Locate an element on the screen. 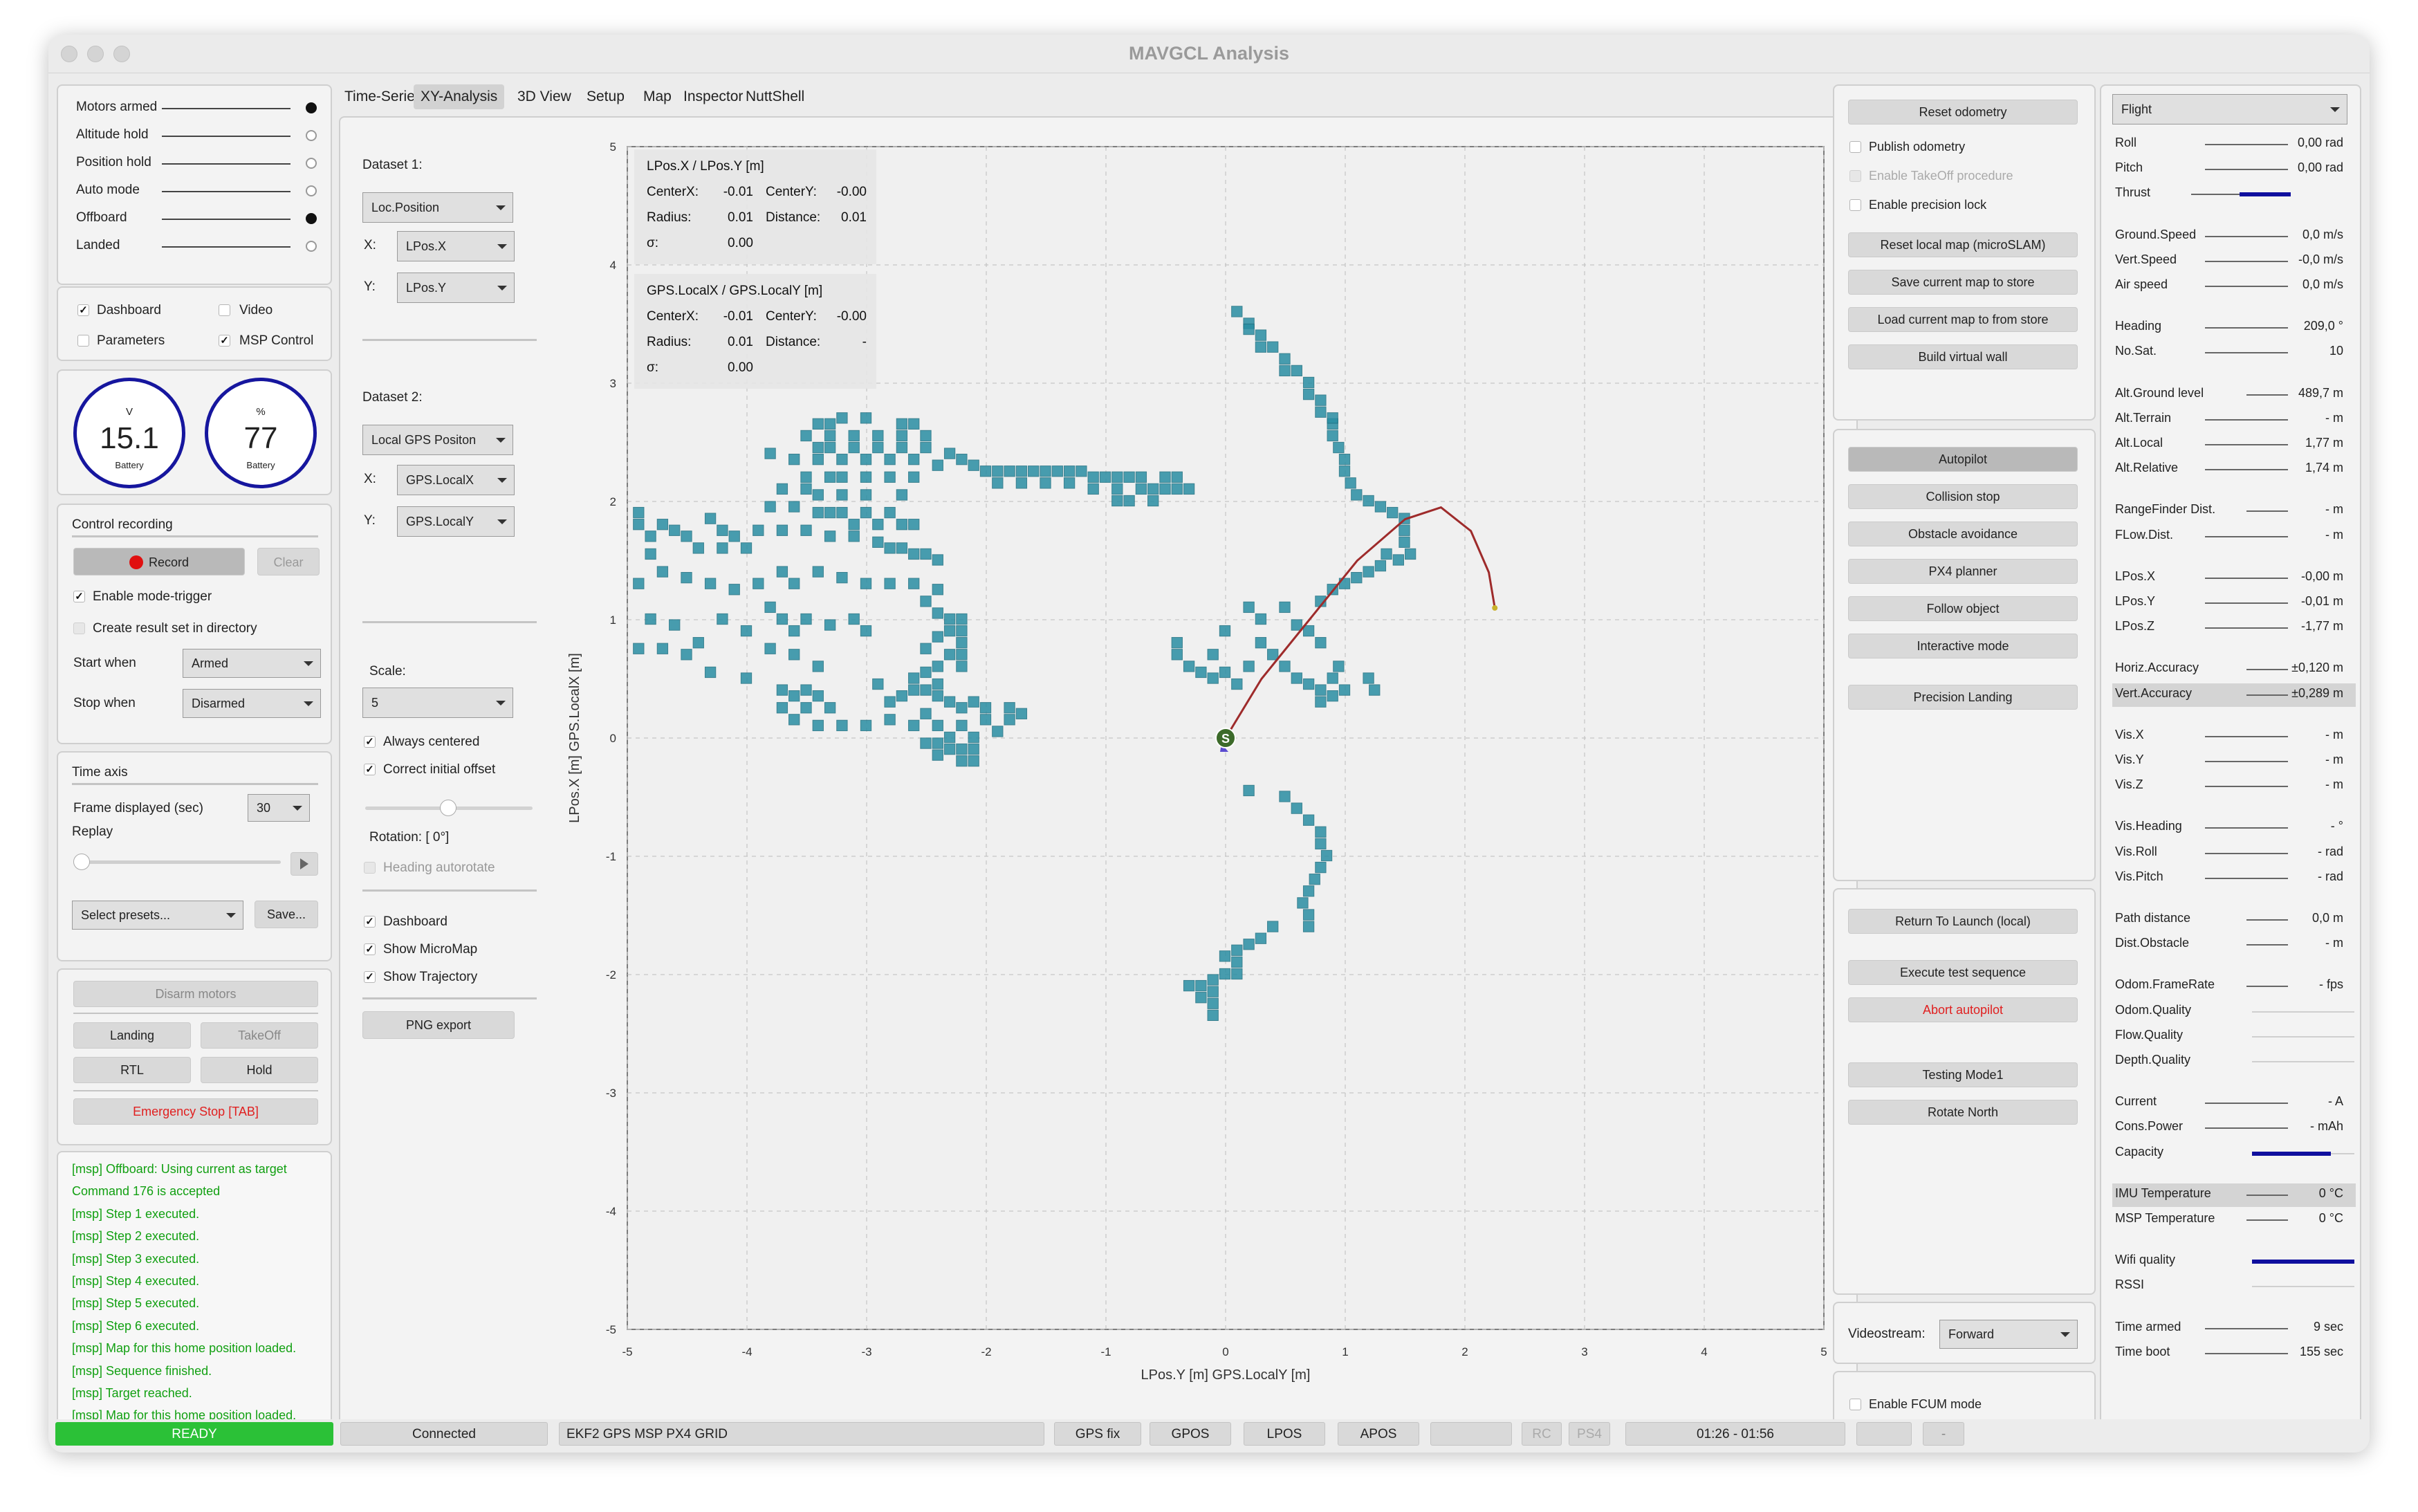 The width and height of the screenshot is (2418, 1512). precision-landing-button: Precision Landing is located at coordinates (1963, 697).